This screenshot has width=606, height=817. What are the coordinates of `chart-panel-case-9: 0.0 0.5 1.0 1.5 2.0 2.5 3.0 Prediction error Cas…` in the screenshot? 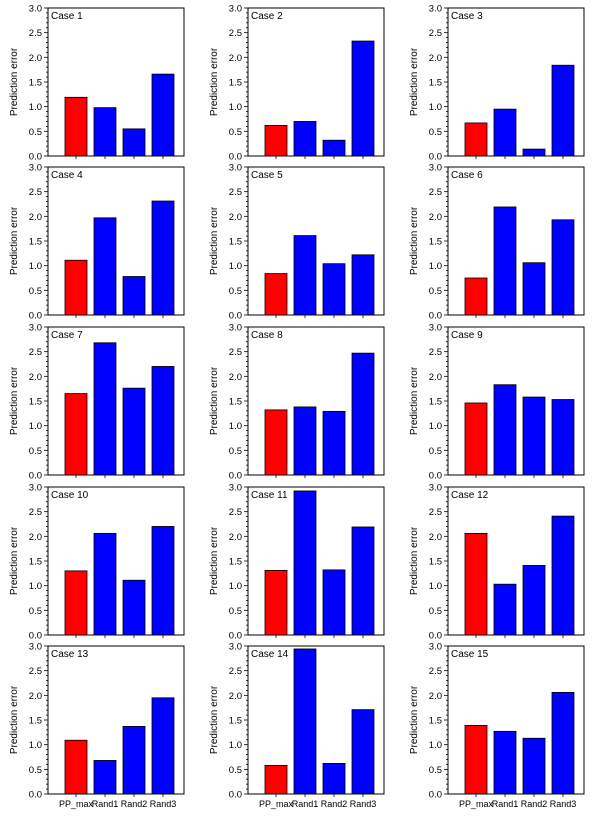 It's located at (497, 402).